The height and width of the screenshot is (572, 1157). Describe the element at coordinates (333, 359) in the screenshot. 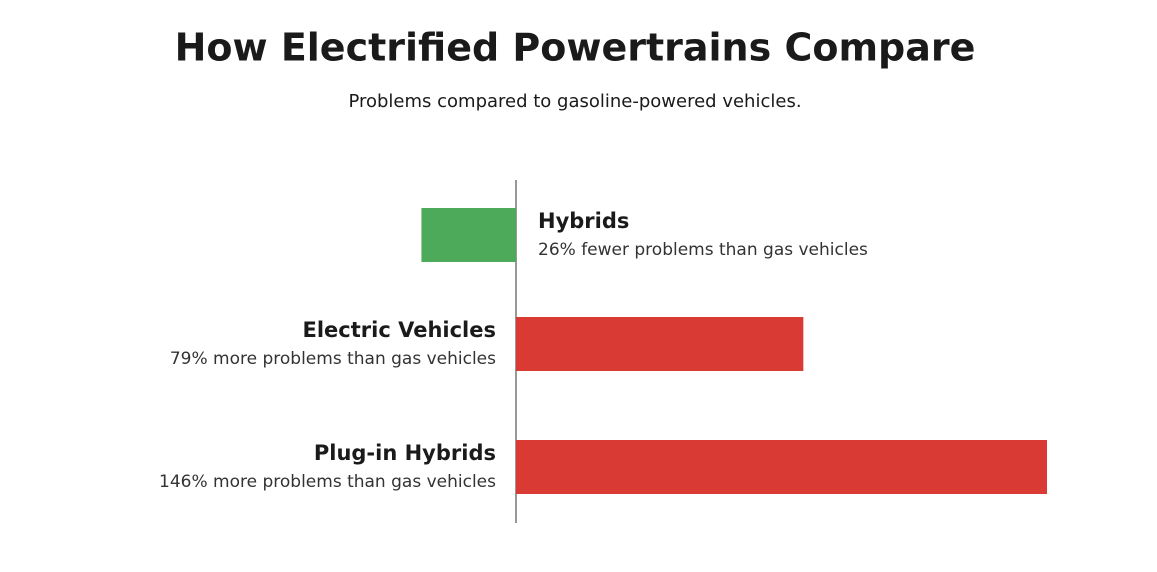

I see `value-label: 79% more problems than gas vehicles` at that location.